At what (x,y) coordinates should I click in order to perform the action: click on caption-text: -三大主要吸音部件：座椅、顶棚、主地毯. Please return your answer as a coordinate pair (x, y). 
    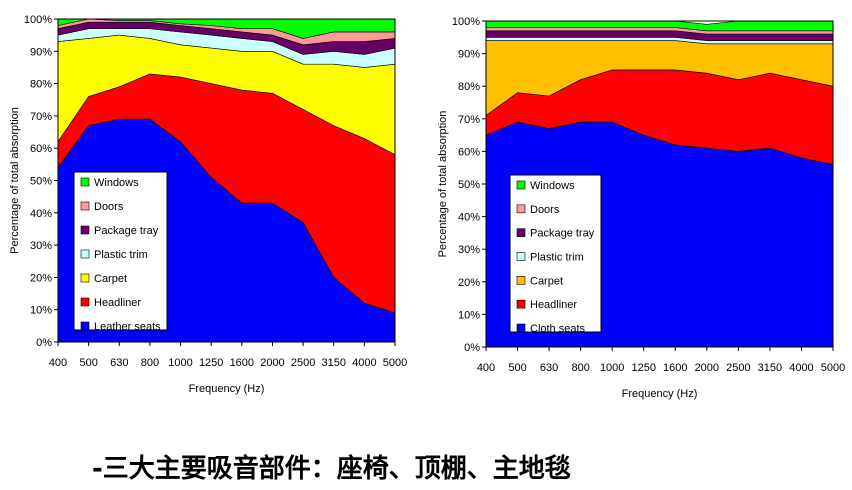
    Looking at the image, I should click on (331, 469).